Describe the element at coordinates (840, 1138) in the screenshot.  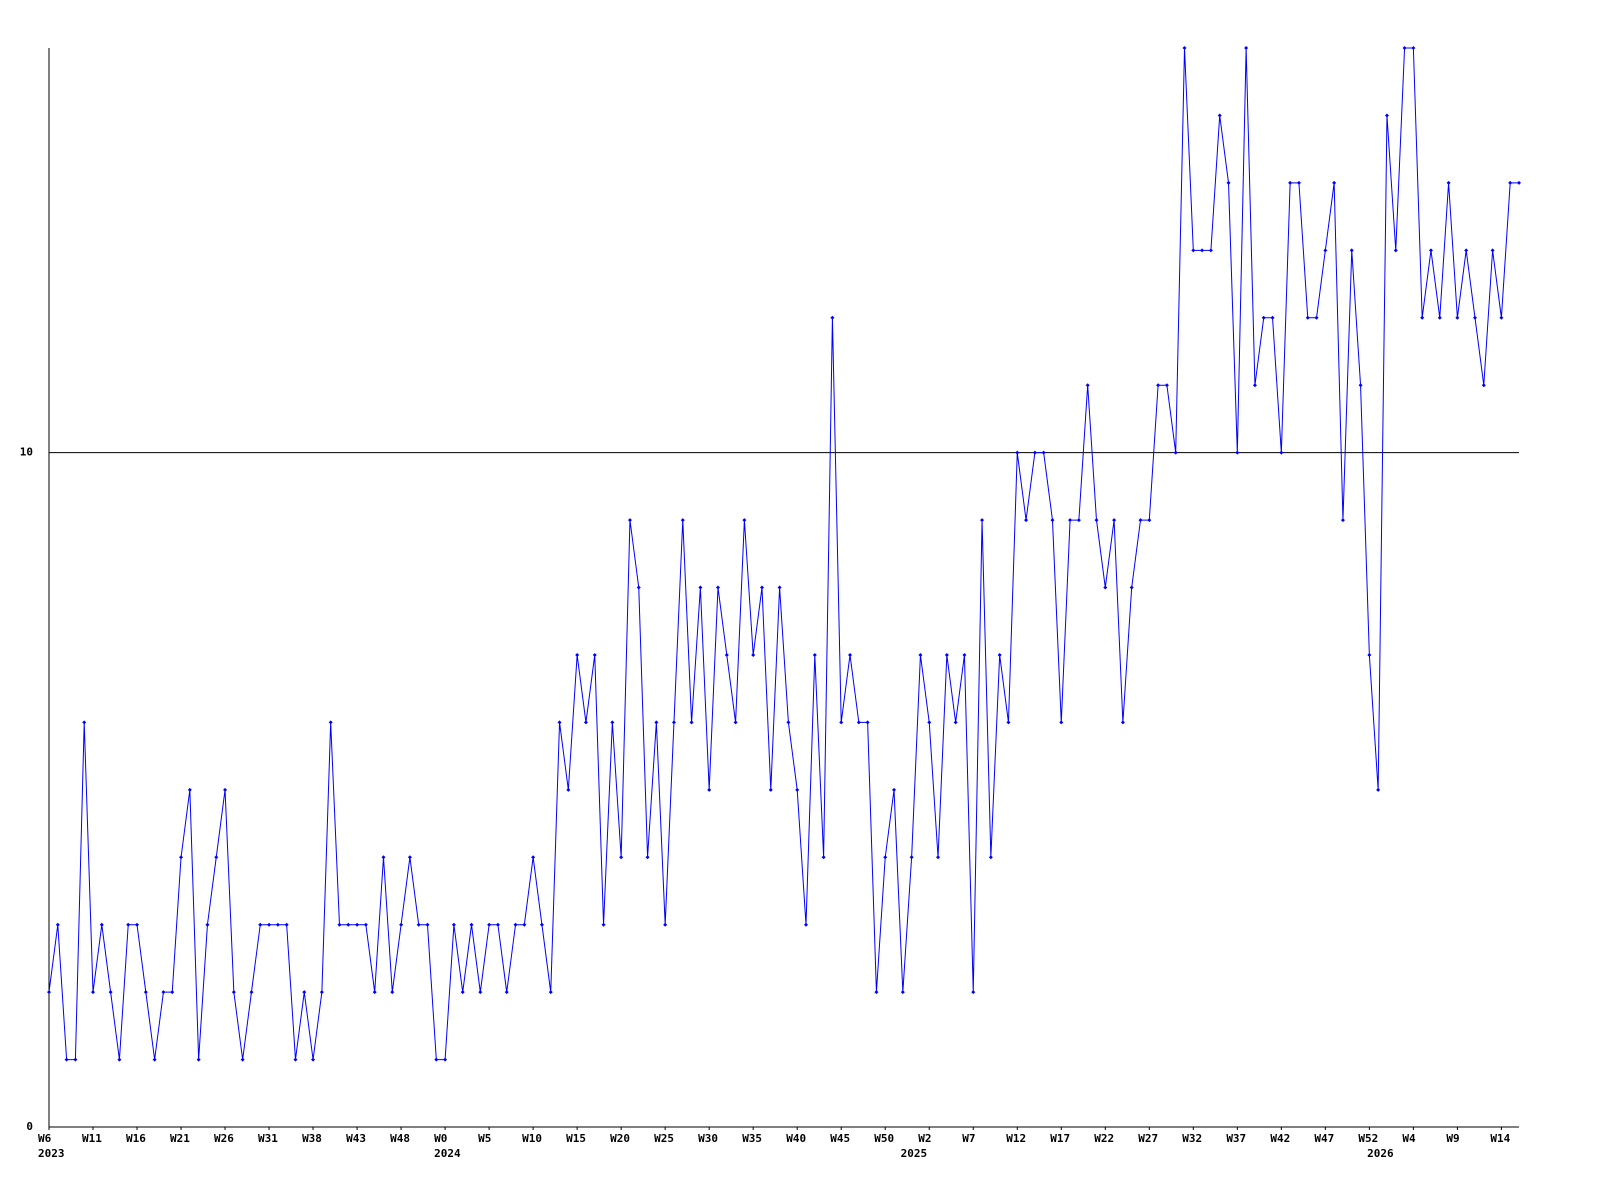
I see `x-tick-label: W45` at that location.